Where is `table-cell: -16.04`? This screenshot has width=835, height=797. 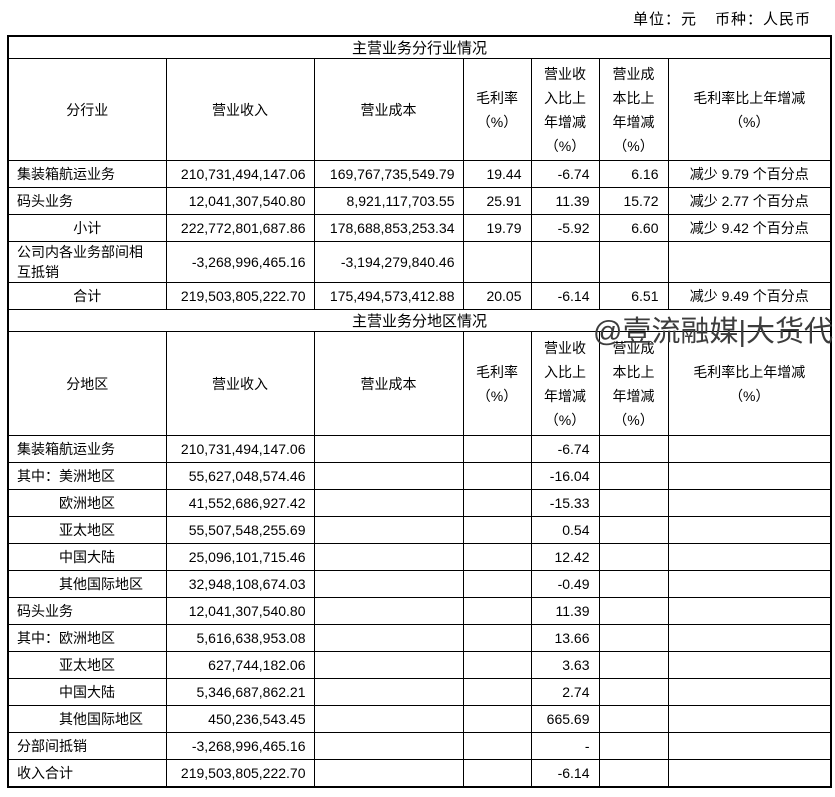
table-cell: -16.04 is located at coordinates (565, 476).